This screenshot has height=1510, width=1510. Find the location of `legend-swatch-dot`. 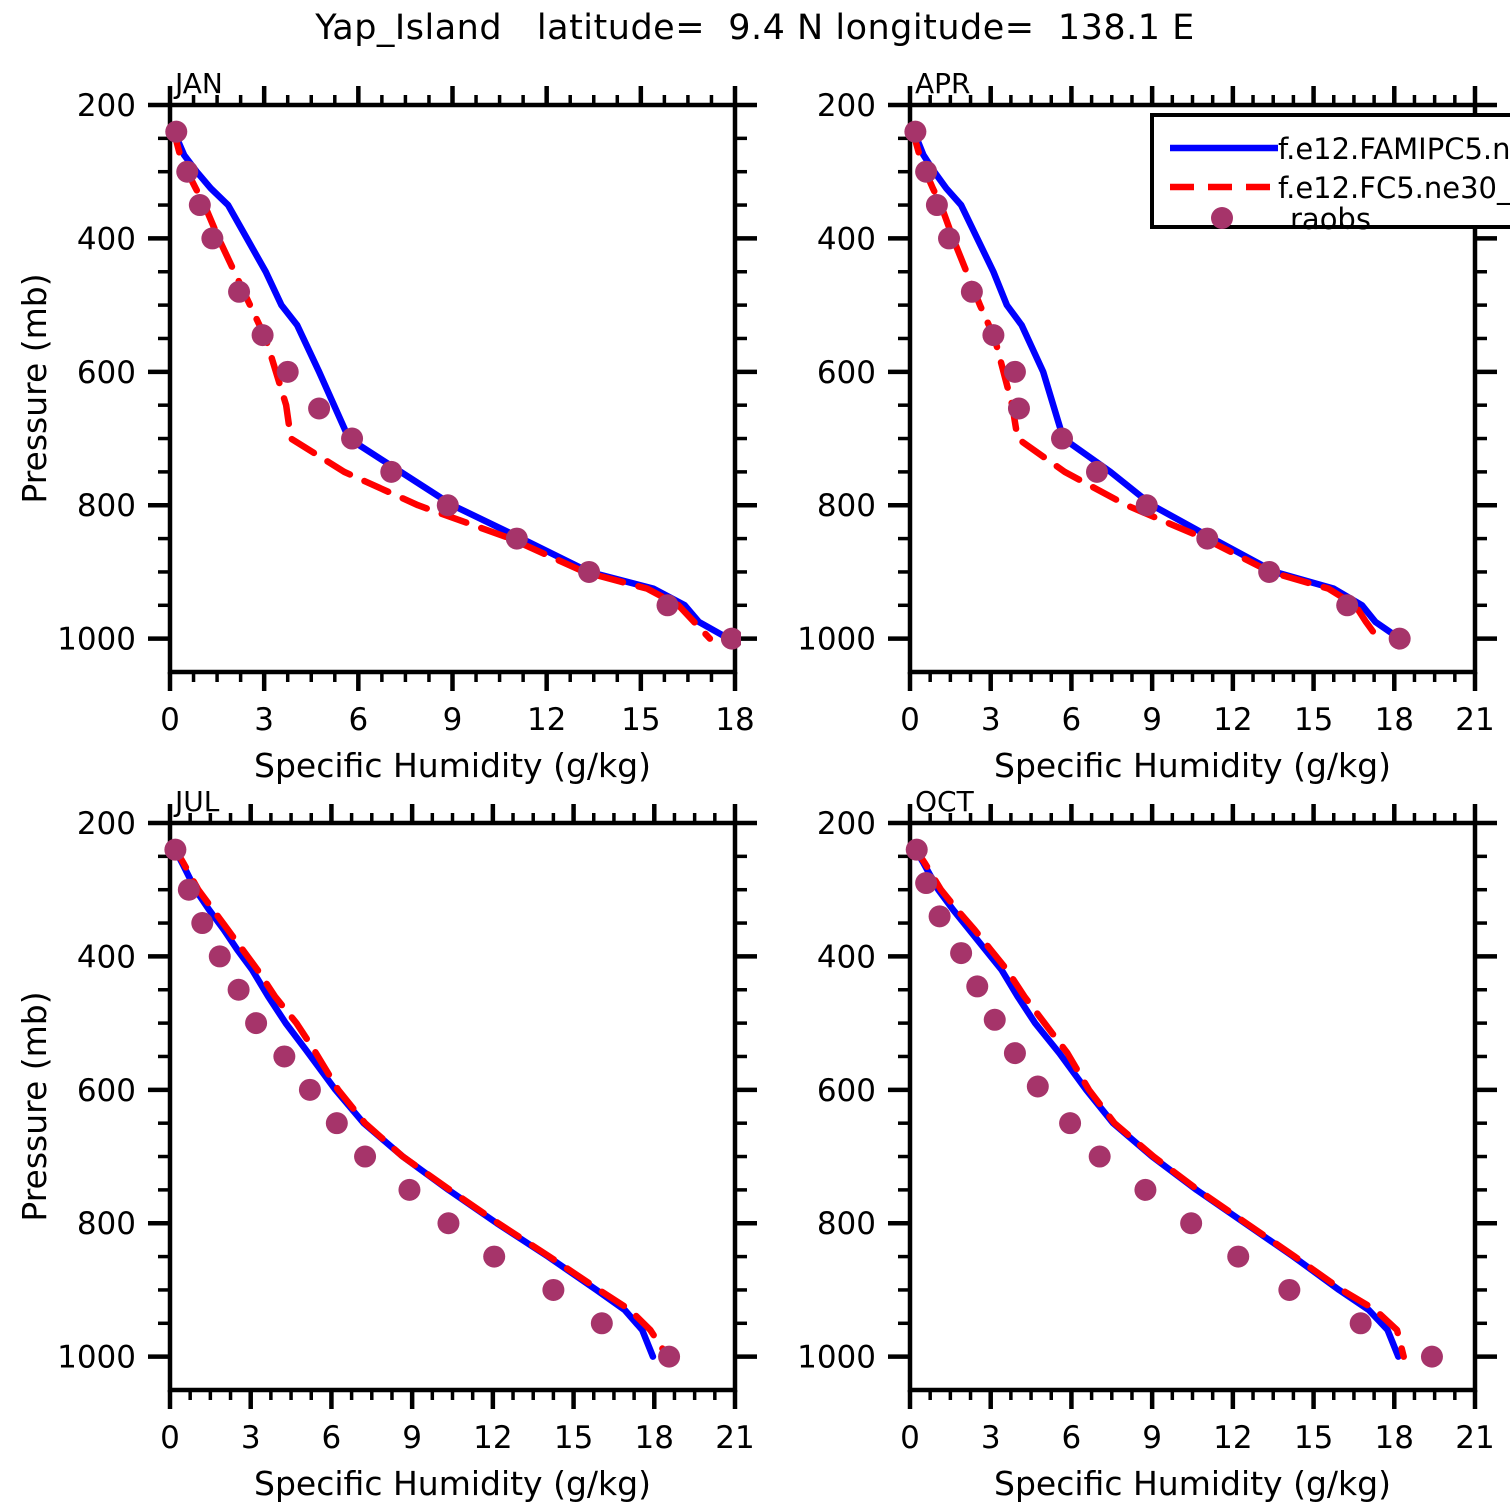

legend-swatch-dot is located at coordinates (1222, 218).